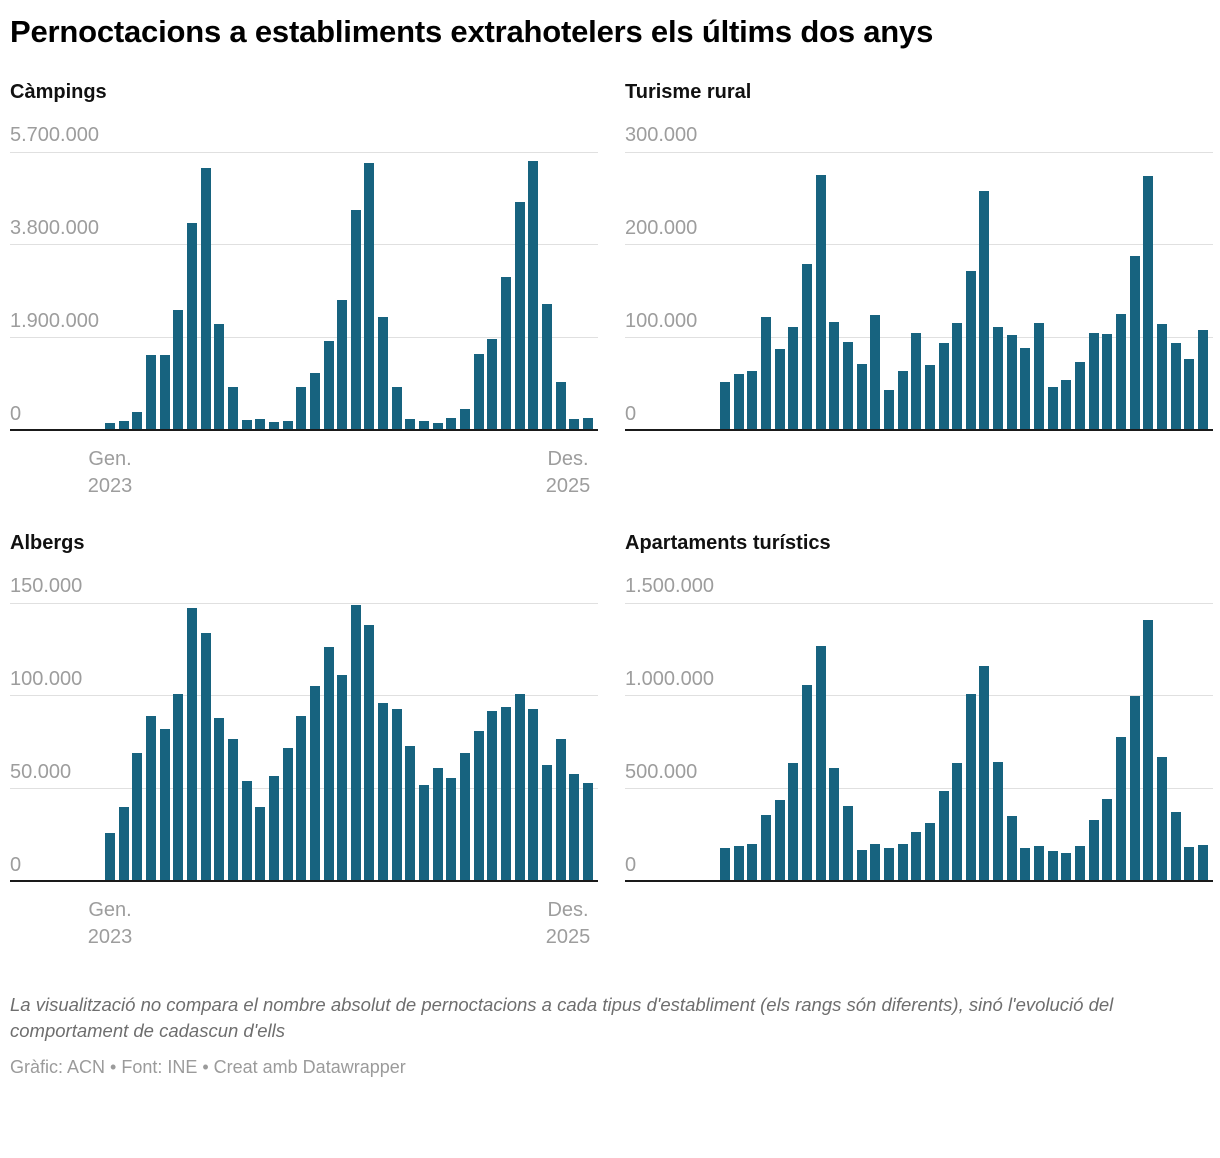 The image size is (1220, 1158). What do you see at coordinates (1052, 408) in the screenshot?
I see `bar-gen-2025` at bounding box center [1052, 408].